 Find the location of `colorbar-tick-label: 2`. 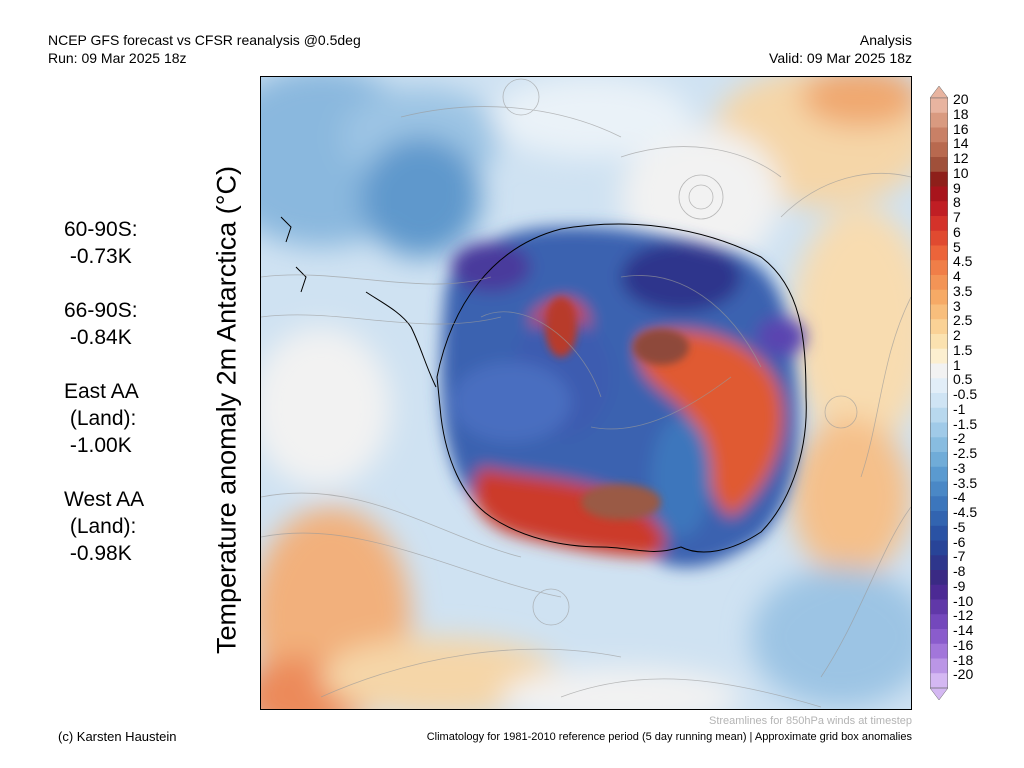

colorbar-tick-label: 2 is located at coordinates (957, 335).